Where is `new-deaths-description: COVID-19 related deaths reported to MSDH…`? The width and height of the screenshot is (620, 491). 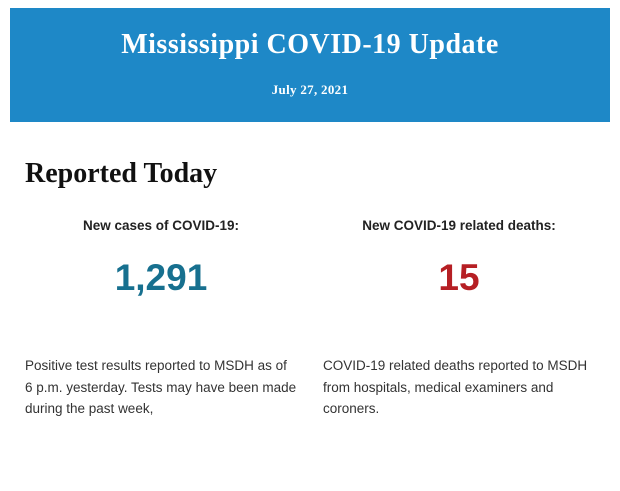 new-deaths-description: COVID-19 related deaths reported to MSDH… is located at coordinates (455, 387).